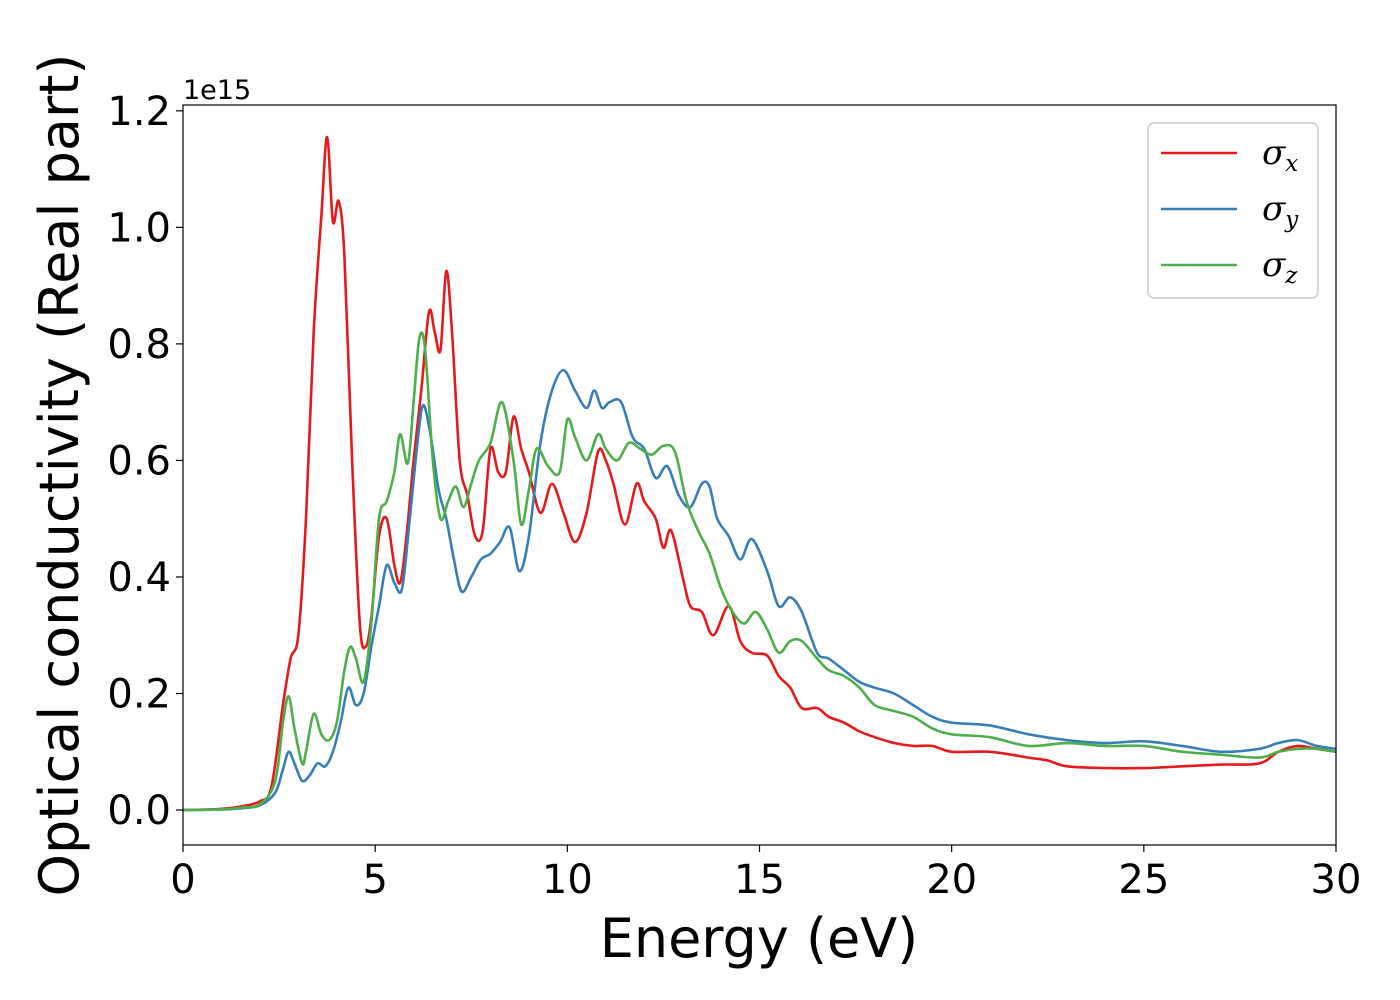 The height and width of the screenshot is (1000, 1400). Describe the element at coordinates (759, 938) in the screenshot. I see `x-axis-title: Energy (eV)` at that location.